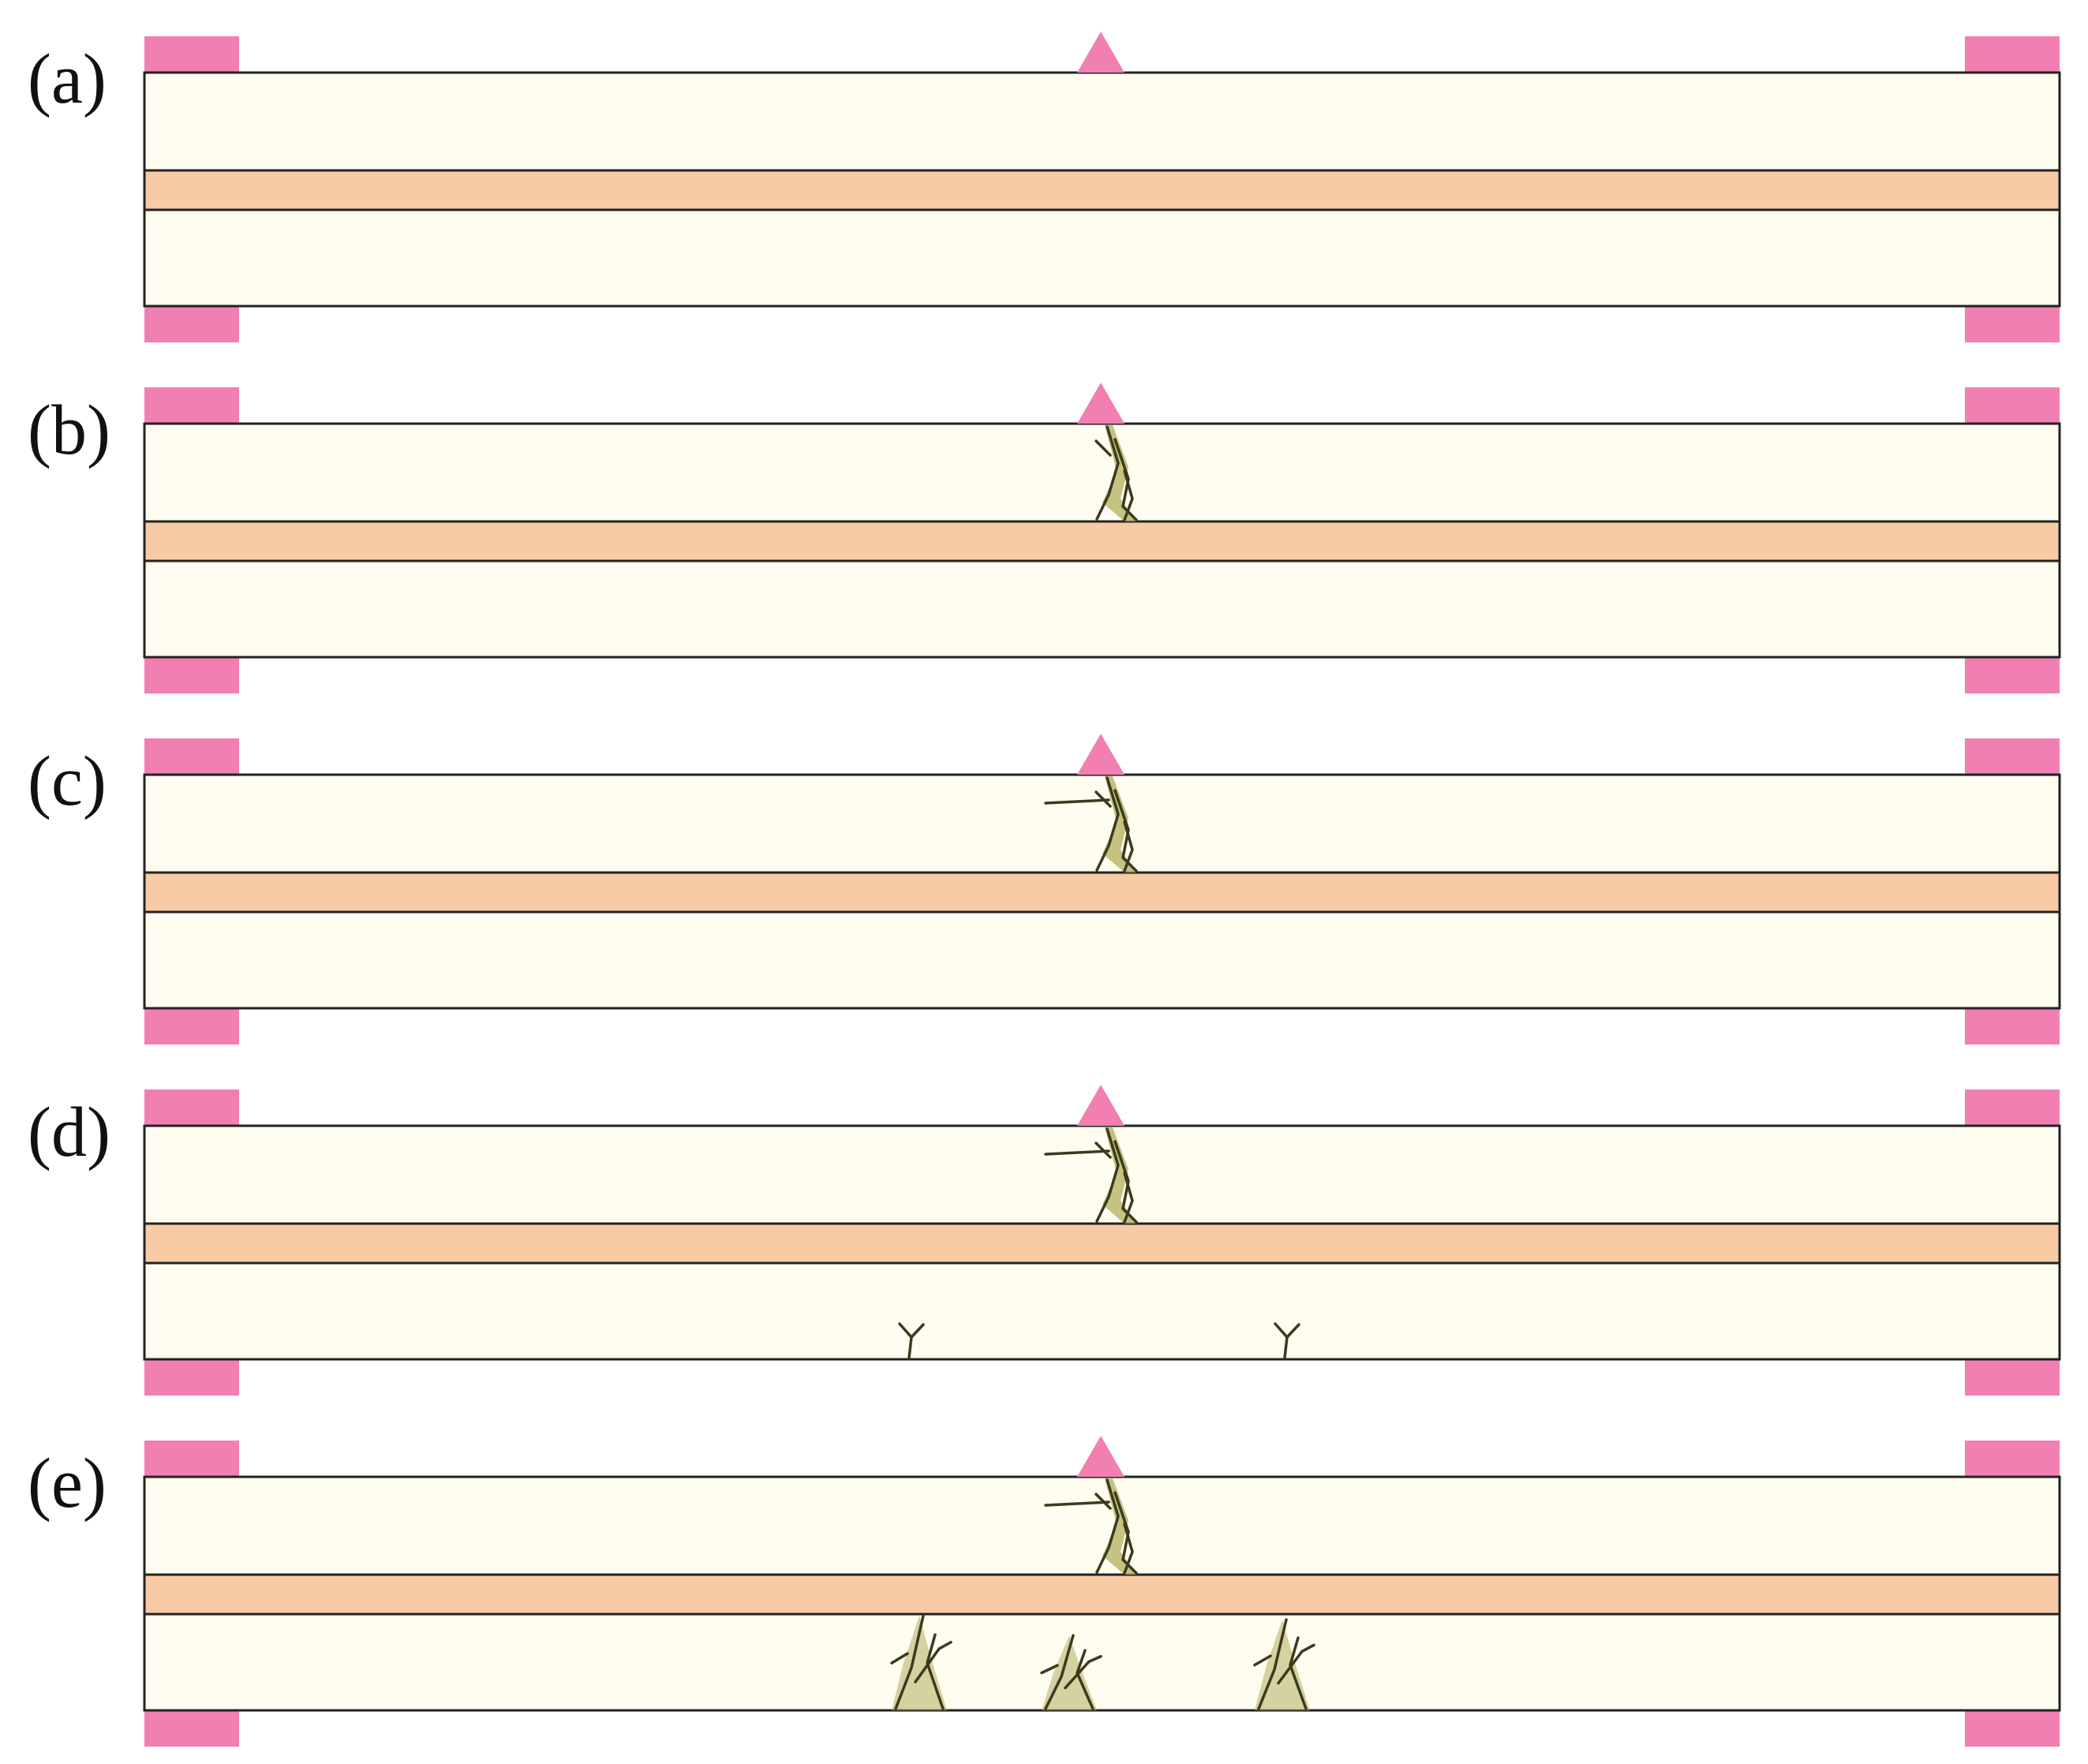  I want to click on panel-label: (e), so click(67, 1483).